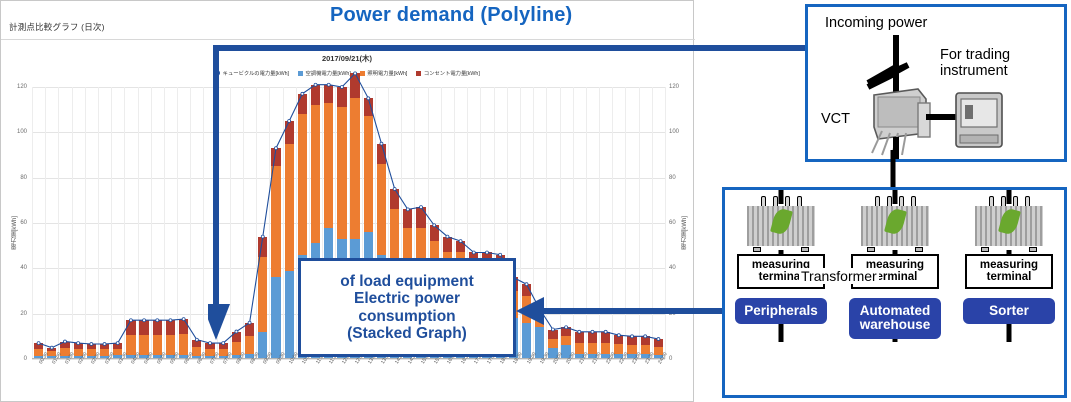 The image size is (1071, 402). I want to click on y-axis-label-right: 電力量[kWh], so click(685, 233).